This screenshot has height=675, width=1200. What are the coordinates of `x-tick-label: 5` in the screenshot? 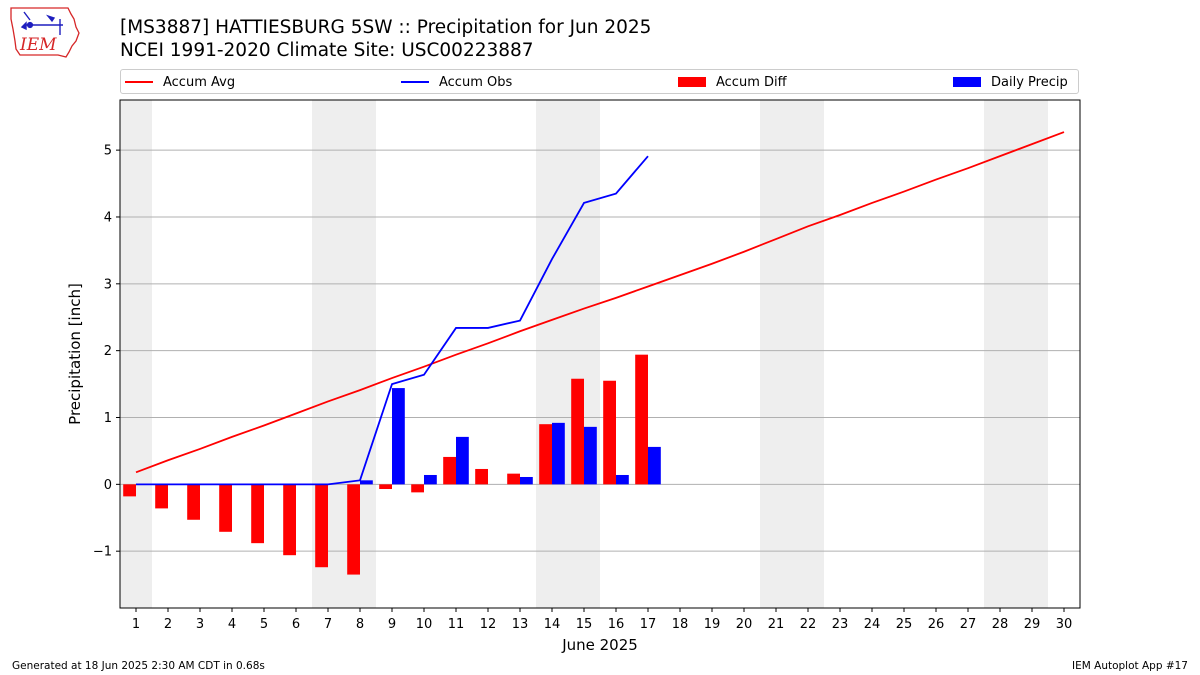 It's located at (264, 624).